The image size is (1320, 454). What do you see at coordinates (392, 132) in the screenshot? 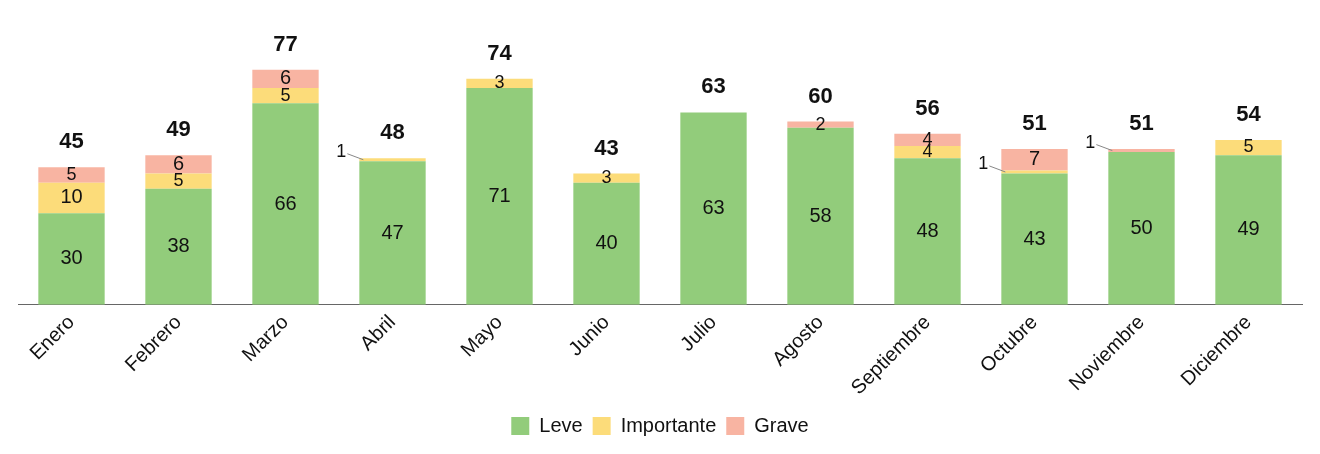
I see `total-label: 48` at bounding box center [392, 132].